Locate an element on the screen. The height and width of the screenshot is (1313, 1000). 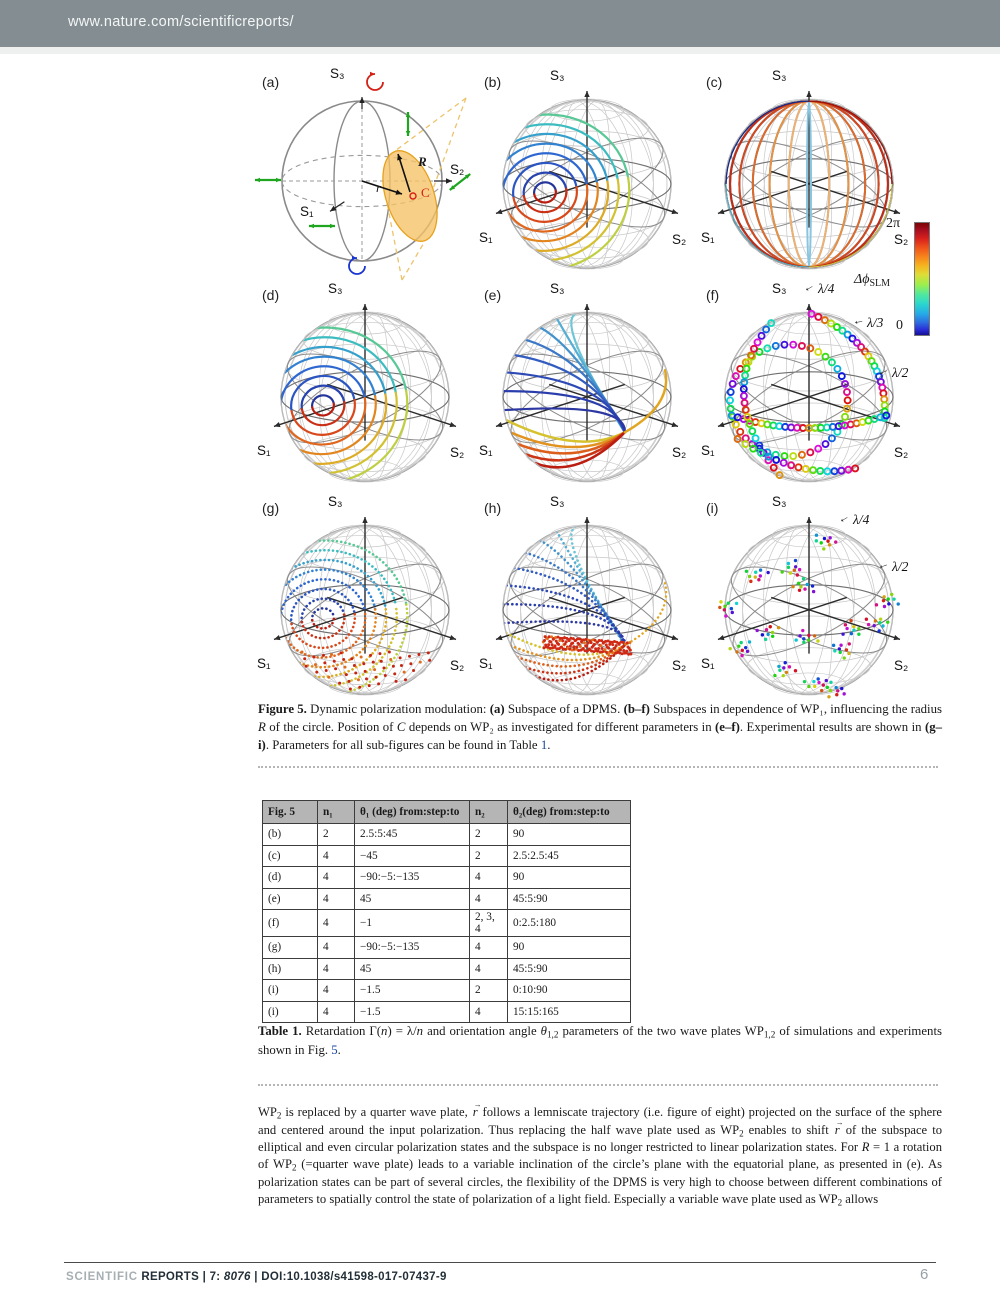
poincare-sphere-schematic is located at coordinates (363, 176).